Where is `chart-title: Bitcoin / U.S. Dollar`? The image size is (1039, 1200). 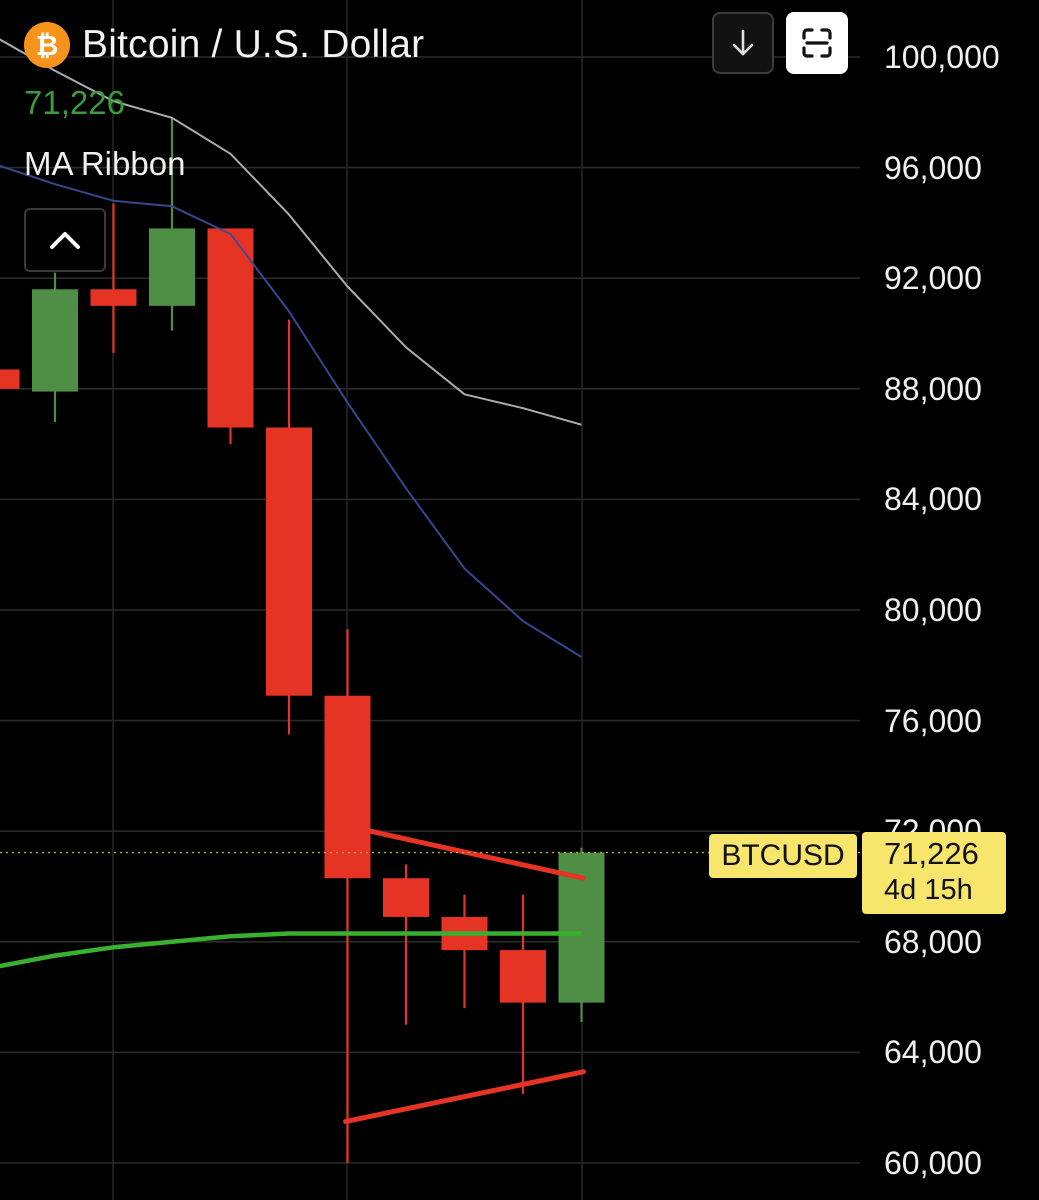 chart-title: Bitcoin / U.S. Dollar is located at coordinates (253, 44).